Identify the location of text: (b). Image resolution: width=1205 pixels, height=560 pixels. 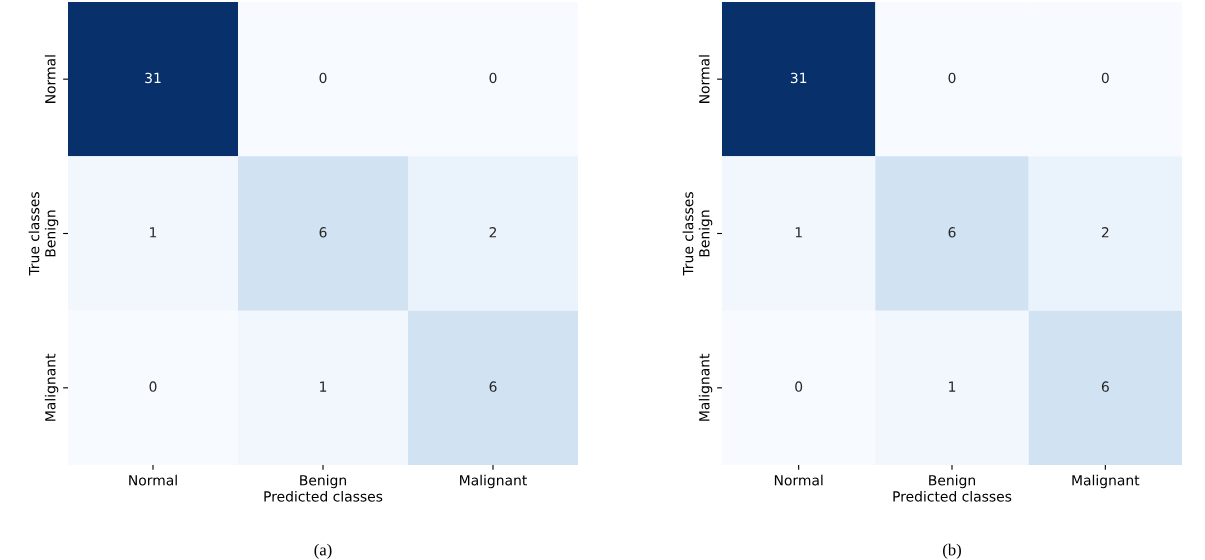
(952, 551).